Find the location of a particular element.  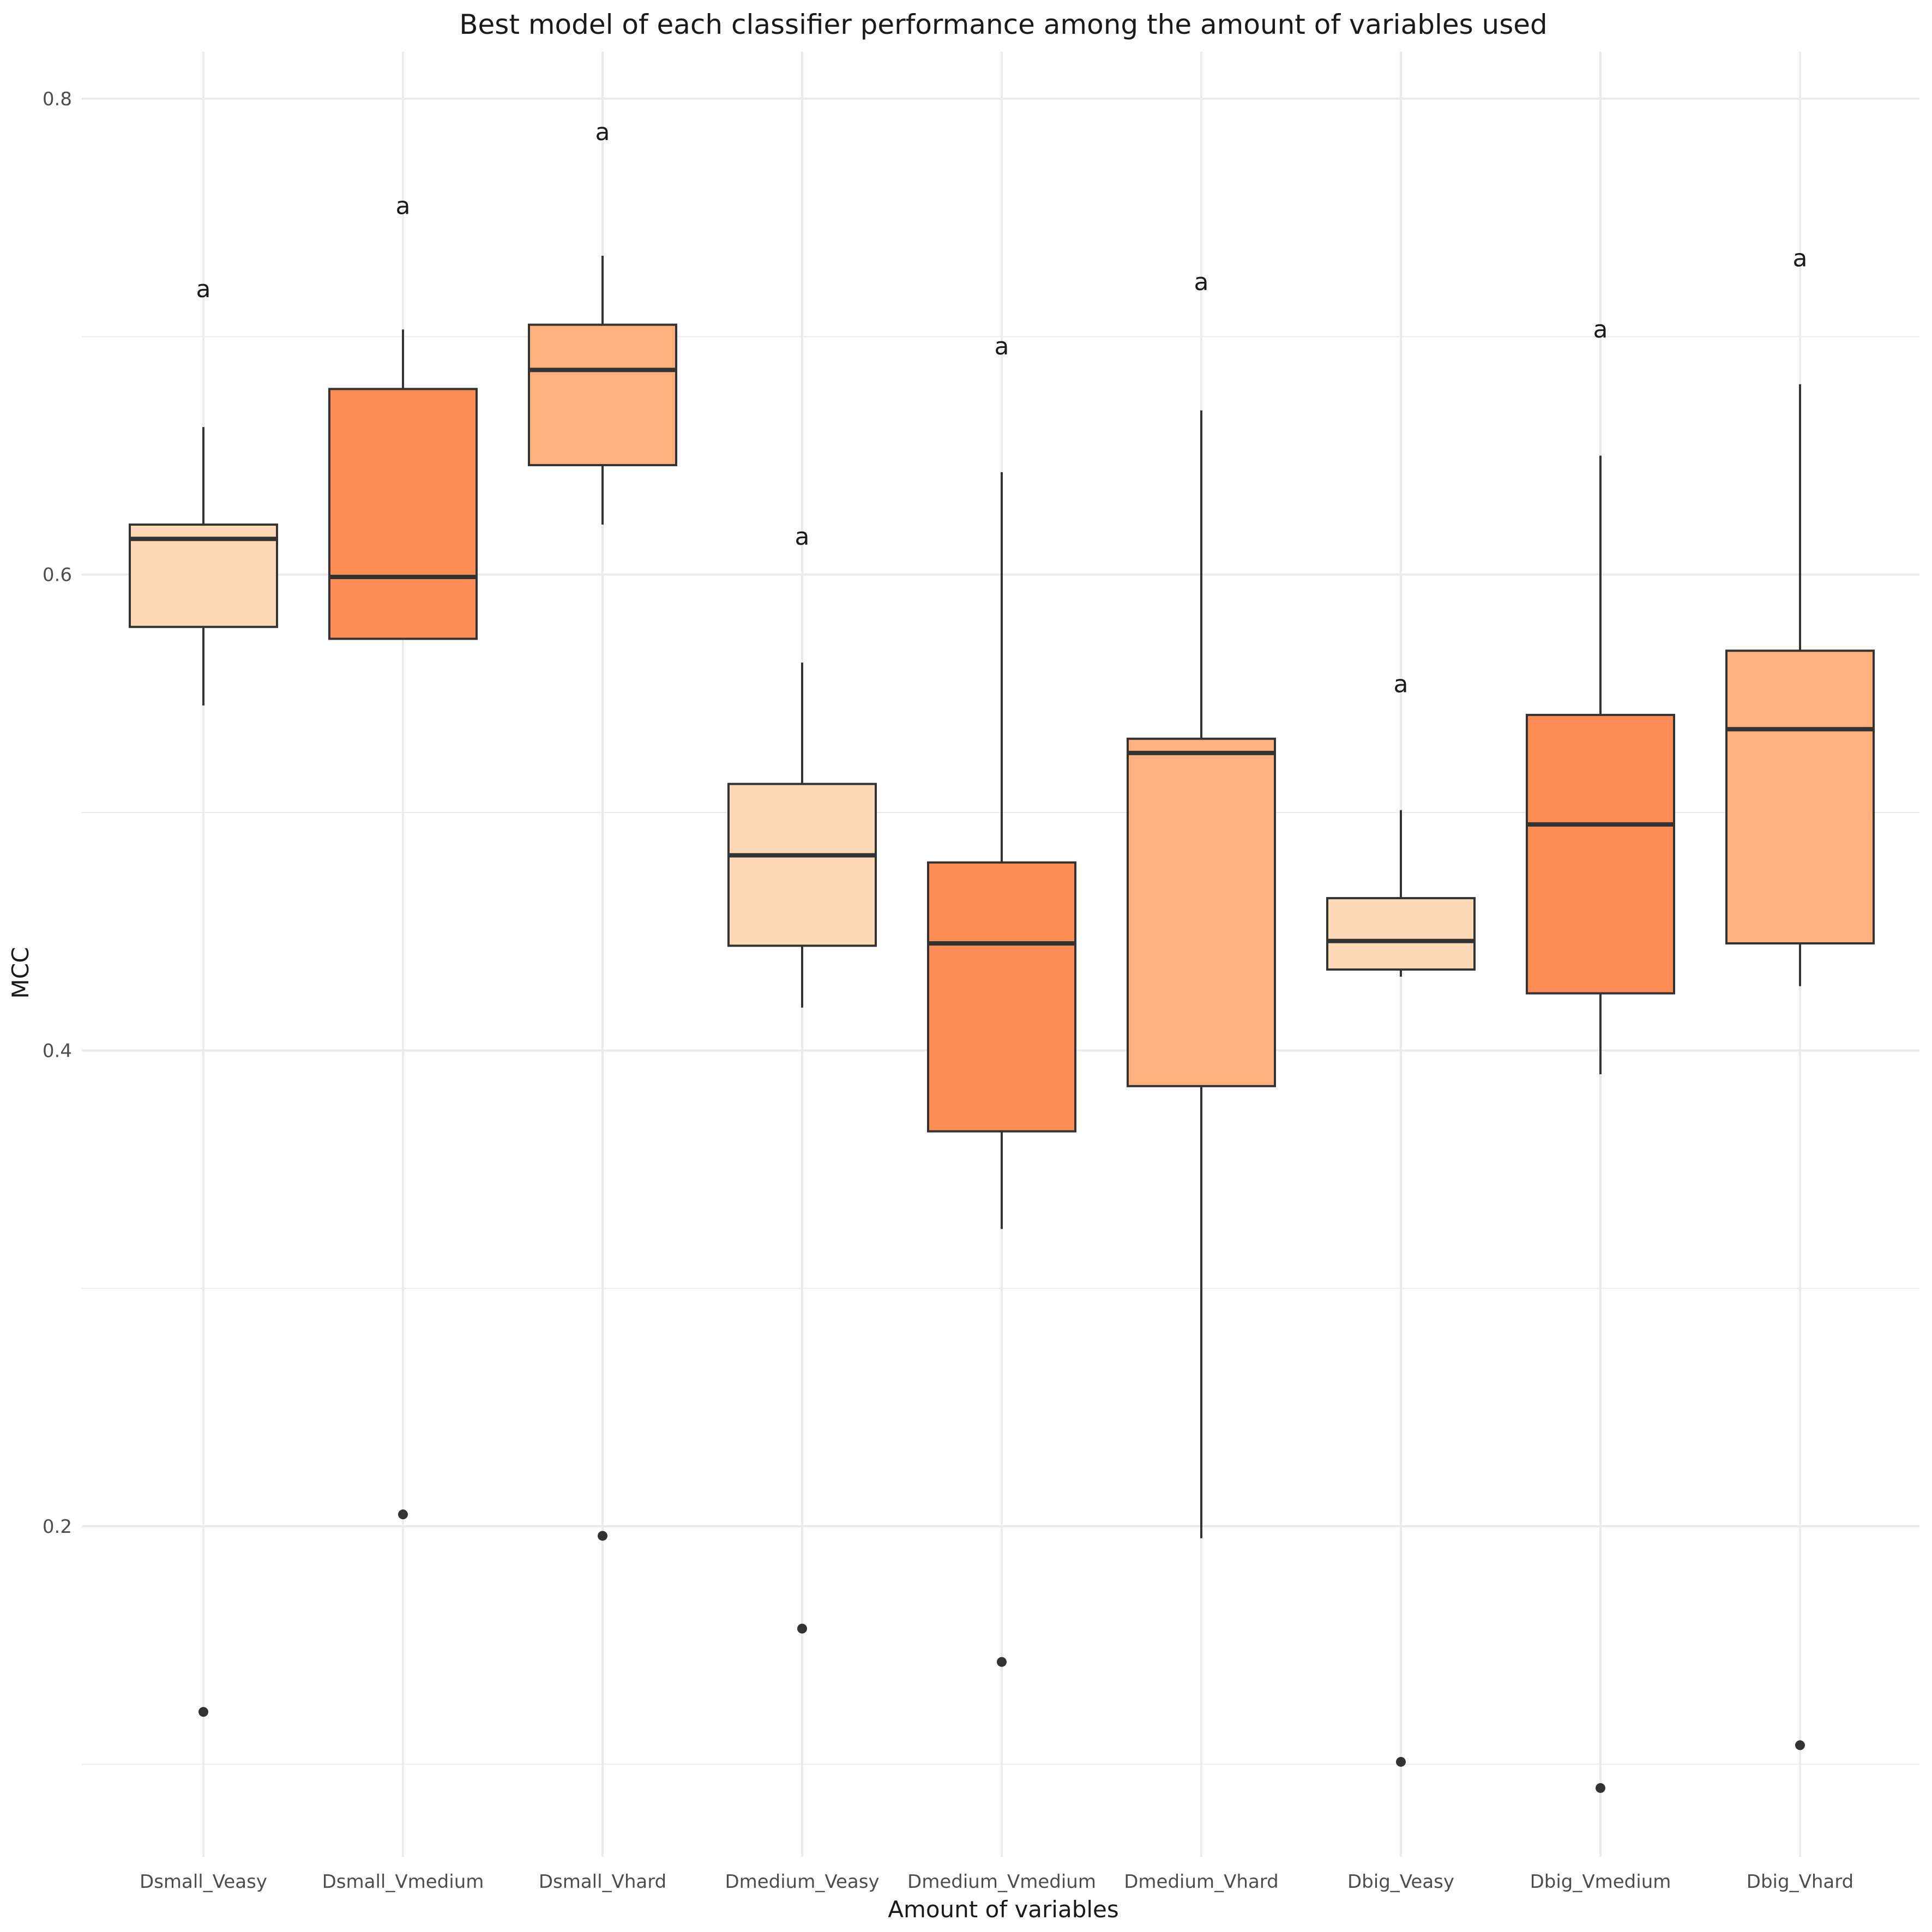

x-tick-label: Dsmall_Veasy is located at coordinates (203, 1882).